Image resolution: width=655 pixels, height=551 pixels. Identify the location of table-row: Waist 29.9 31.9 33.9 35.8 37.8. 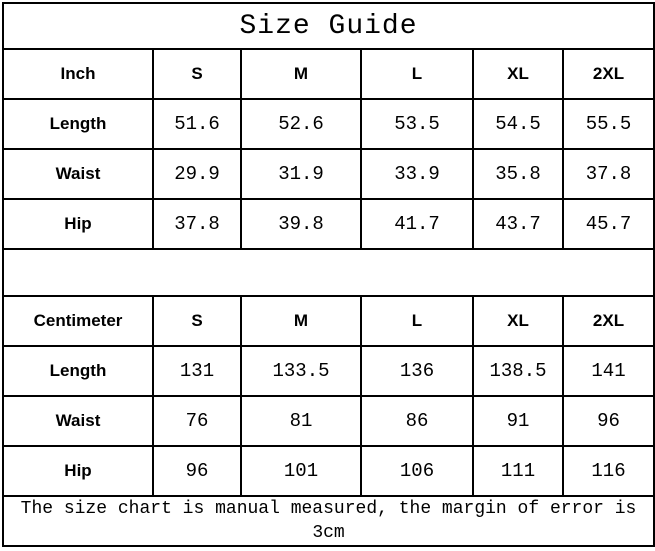
(328, 174).